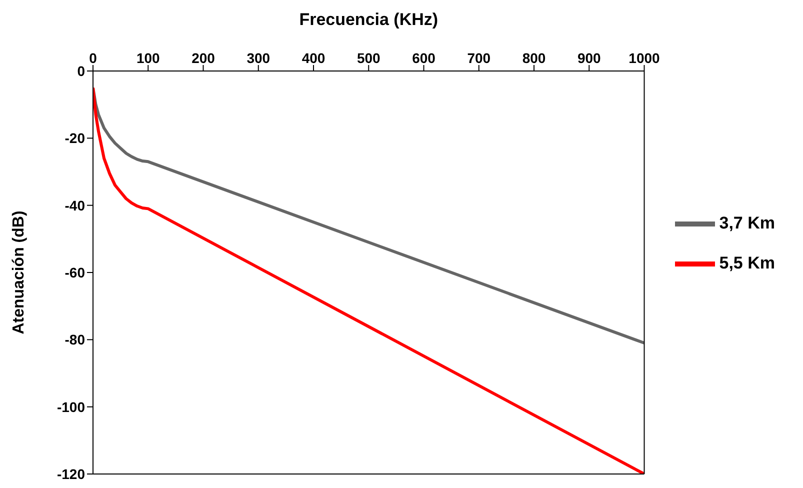 The width and height of the screenshot is (803, 488). Describe the element at coordinates (75, 272) in the screenshot. I see `y-tick-label: -60` at that location.